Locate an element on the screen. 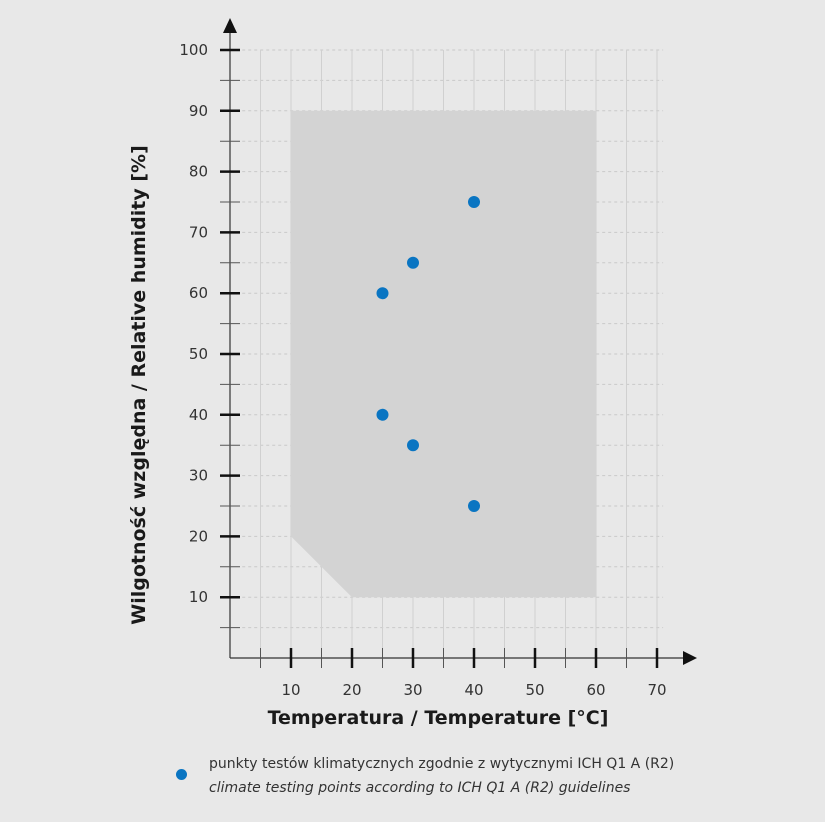 The height and width of the screenshot is (822, 825). data-points is located at coordinates (428, 354).